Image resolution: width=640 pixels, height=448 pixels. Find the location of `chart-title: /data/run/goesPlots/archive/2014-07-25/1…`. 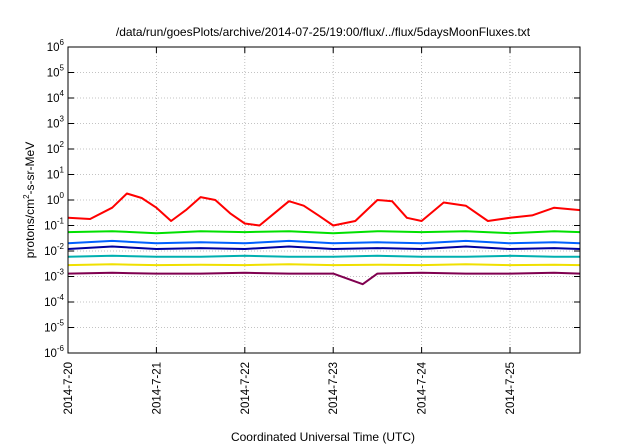

chart-title: /data/run/goesPlots/archive/2014-07-25/1… is located at coordinates (323, 32).